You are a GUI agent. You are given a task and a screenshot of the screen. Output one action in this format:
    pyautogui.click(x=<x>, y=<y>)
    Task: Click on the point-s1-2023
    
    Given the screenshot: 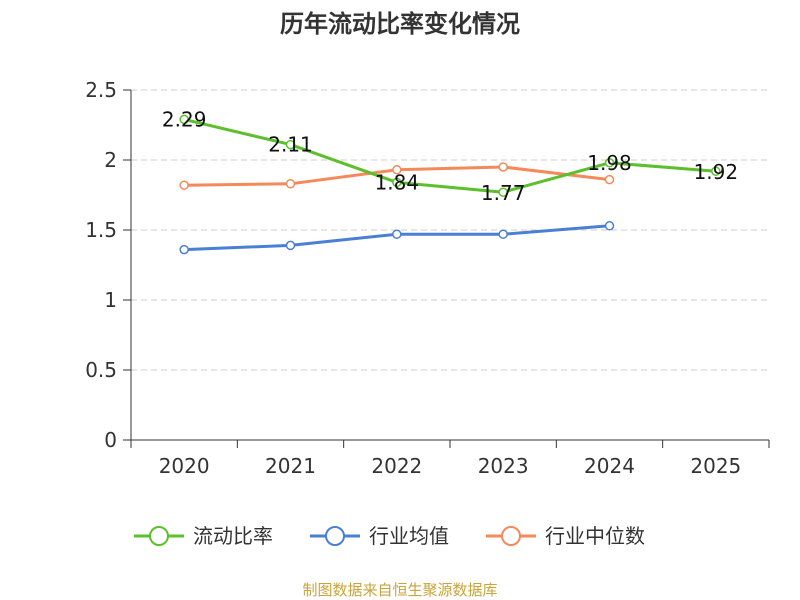 What is the action you would take?
    pyautogui.click(x=503, y=234)
    